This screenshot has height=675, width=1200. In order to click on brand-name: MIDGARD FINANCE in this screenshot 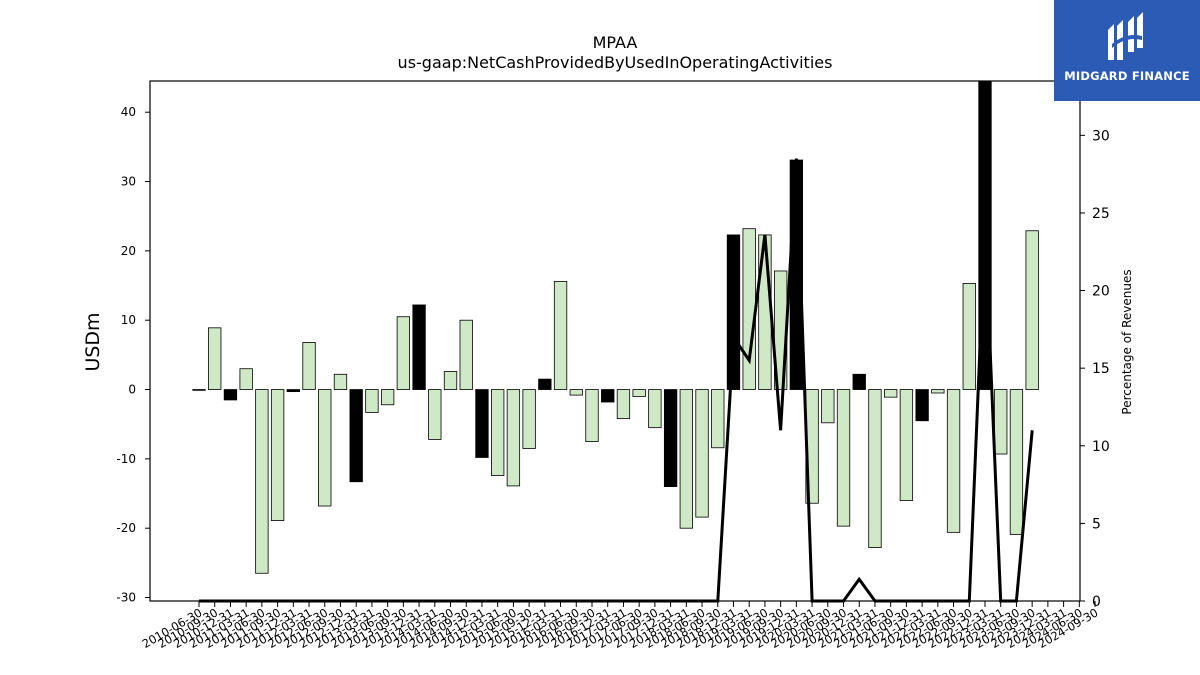, I will do `click(1127, 76)`.